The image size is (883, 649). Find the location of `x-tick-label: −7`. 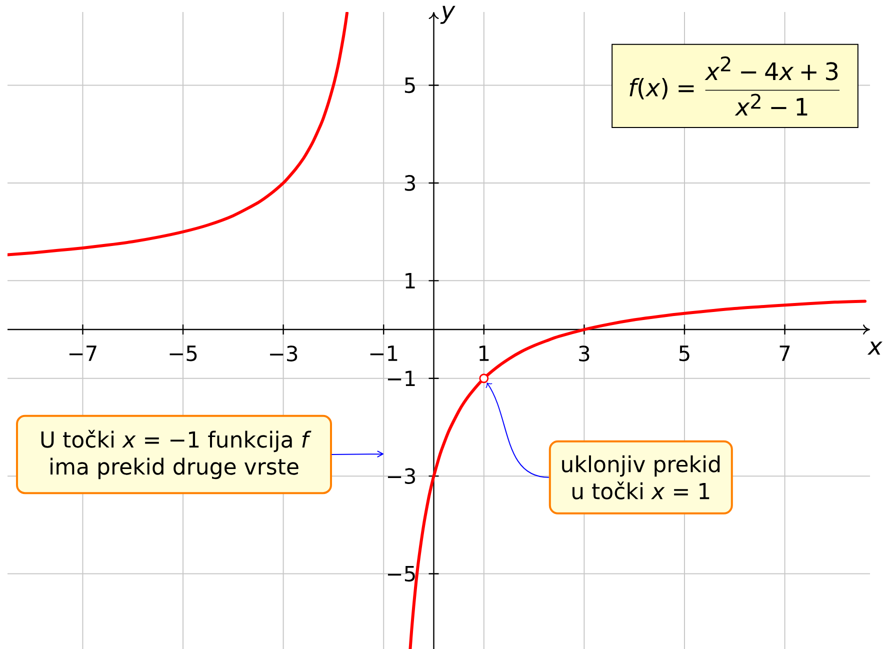

x-tick-label: −7 is located at coordinates (82, 353).